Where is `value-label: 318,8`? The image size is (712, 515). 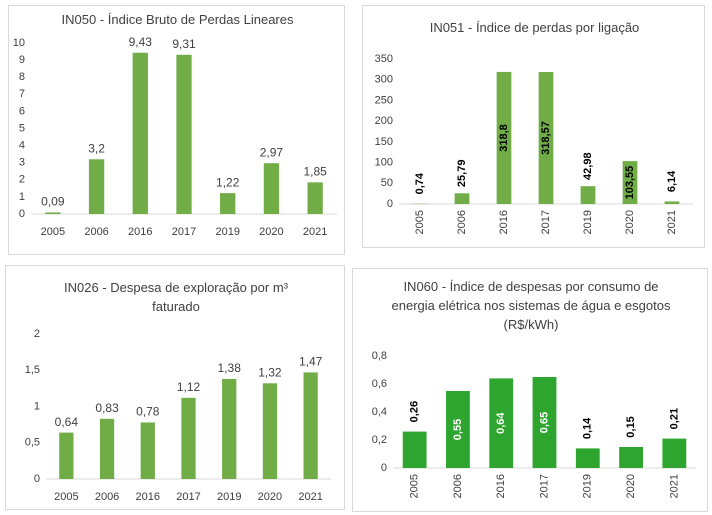 value-label: 318,8 is located at coordinates (504, 138).